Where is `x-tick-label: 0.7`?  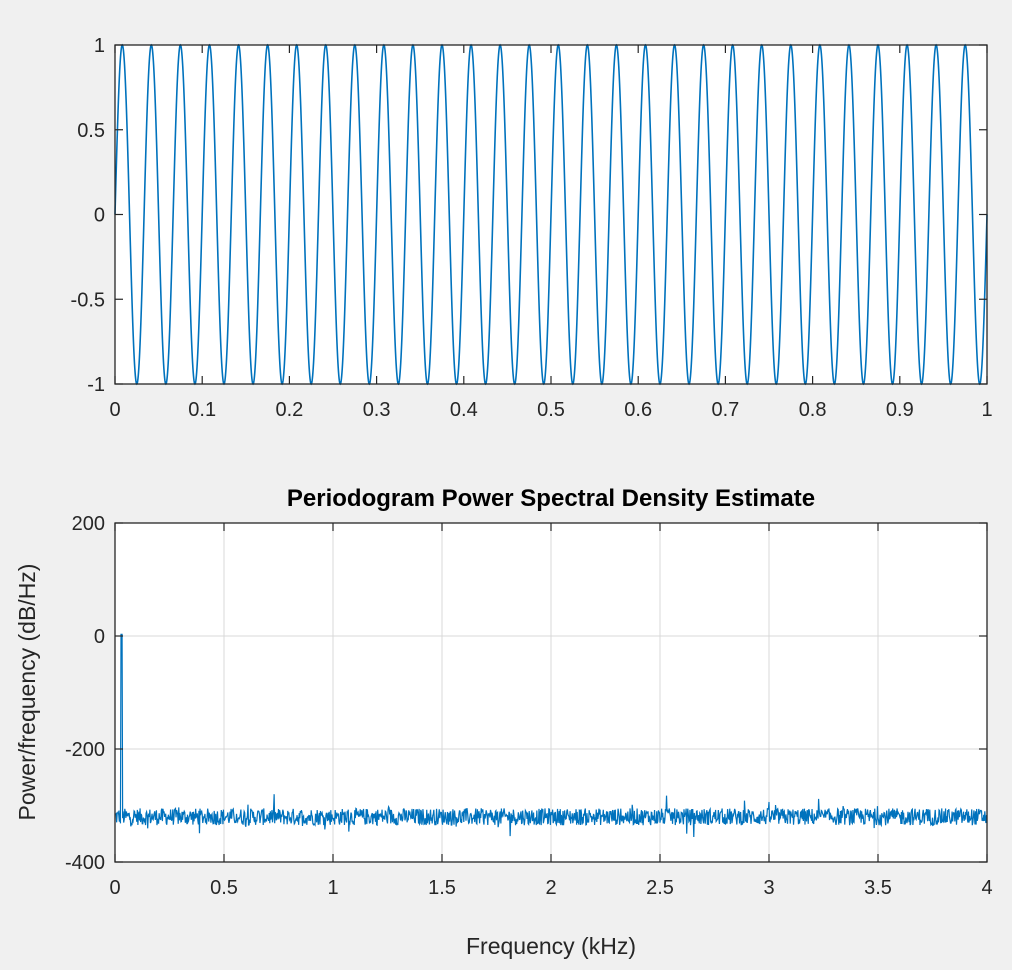 x-tick-label: 0.7 is located at coordinates (725, 410).